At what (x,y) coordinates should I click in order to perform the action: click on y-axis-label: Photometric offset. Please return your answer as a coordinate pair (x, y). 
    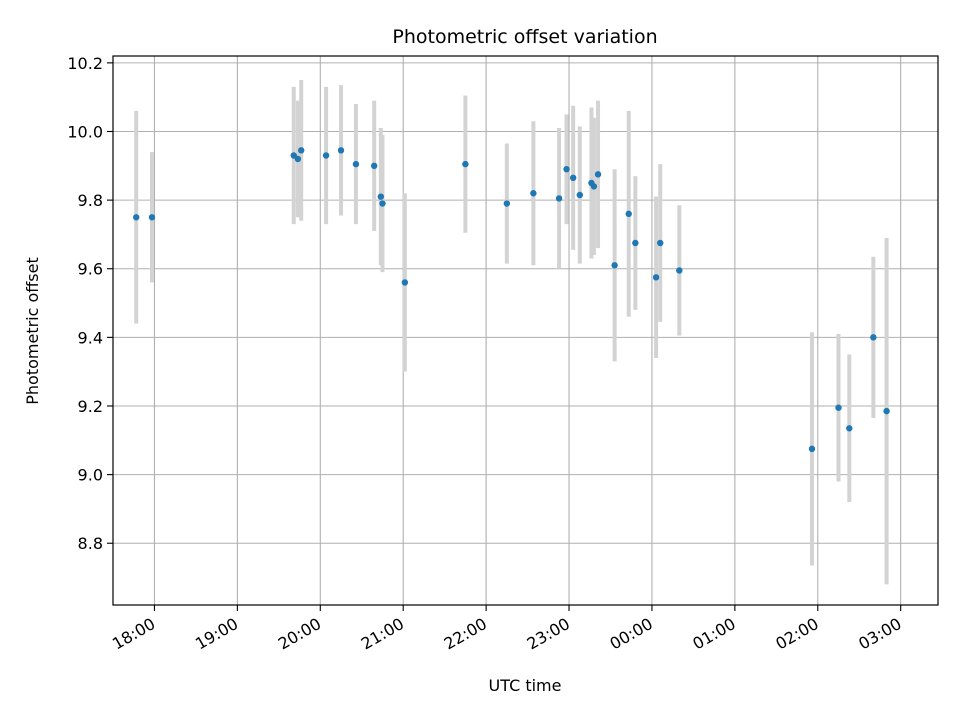
    Looking at the image, I should click on (32, 331).